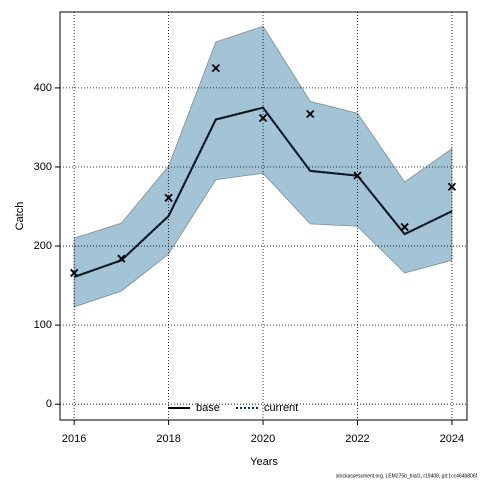 This screenshot has width=480, height=480. Describe the element at coordinates (357, 439) in the screenshot. I see `x-tick-label: 2022` at that location.